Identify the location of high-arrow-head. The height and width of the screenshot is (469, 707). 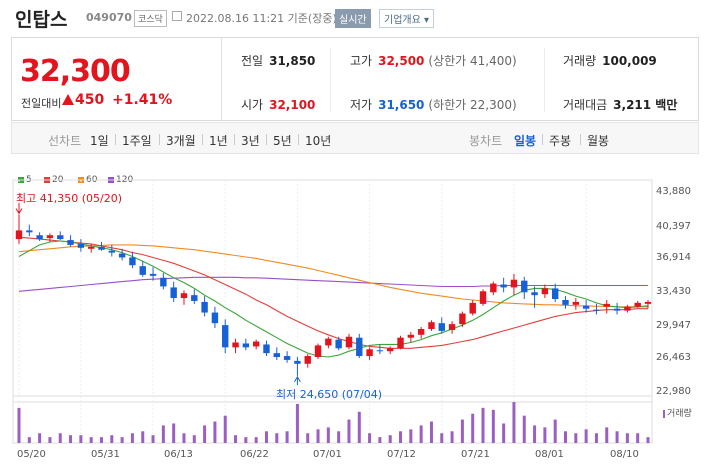
(19, 211).